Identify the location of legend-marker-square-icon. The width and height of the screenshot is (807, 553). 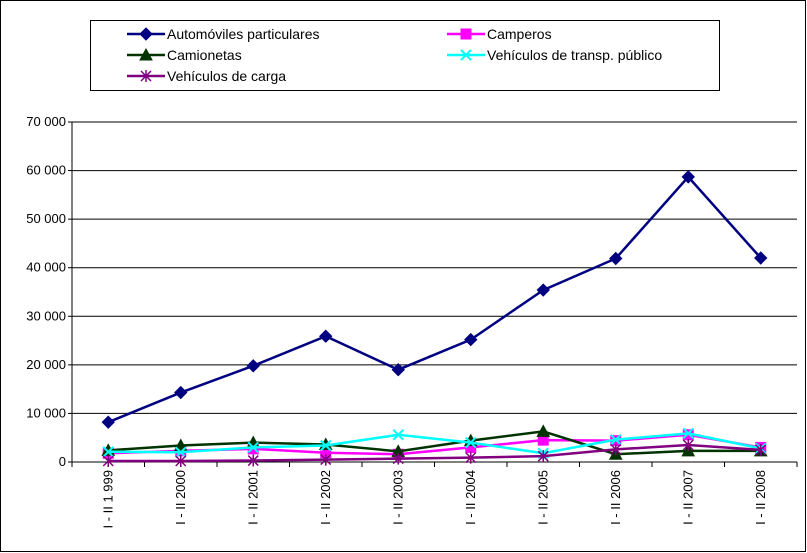
(466, 34).